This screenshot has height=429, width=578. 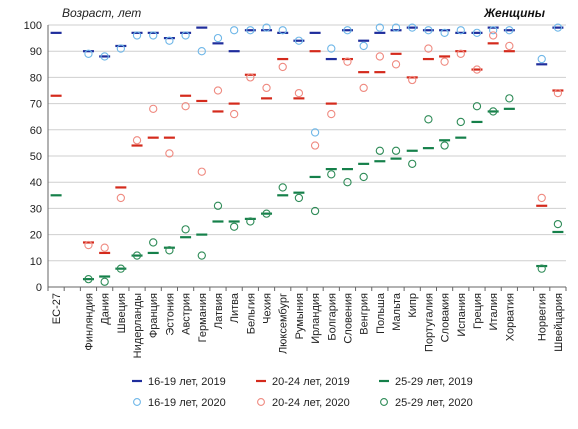 What do you see at coordinates (36, 236) in the screenshot?
I see `y-tick-label: 20` at bounding box center [36, 236].